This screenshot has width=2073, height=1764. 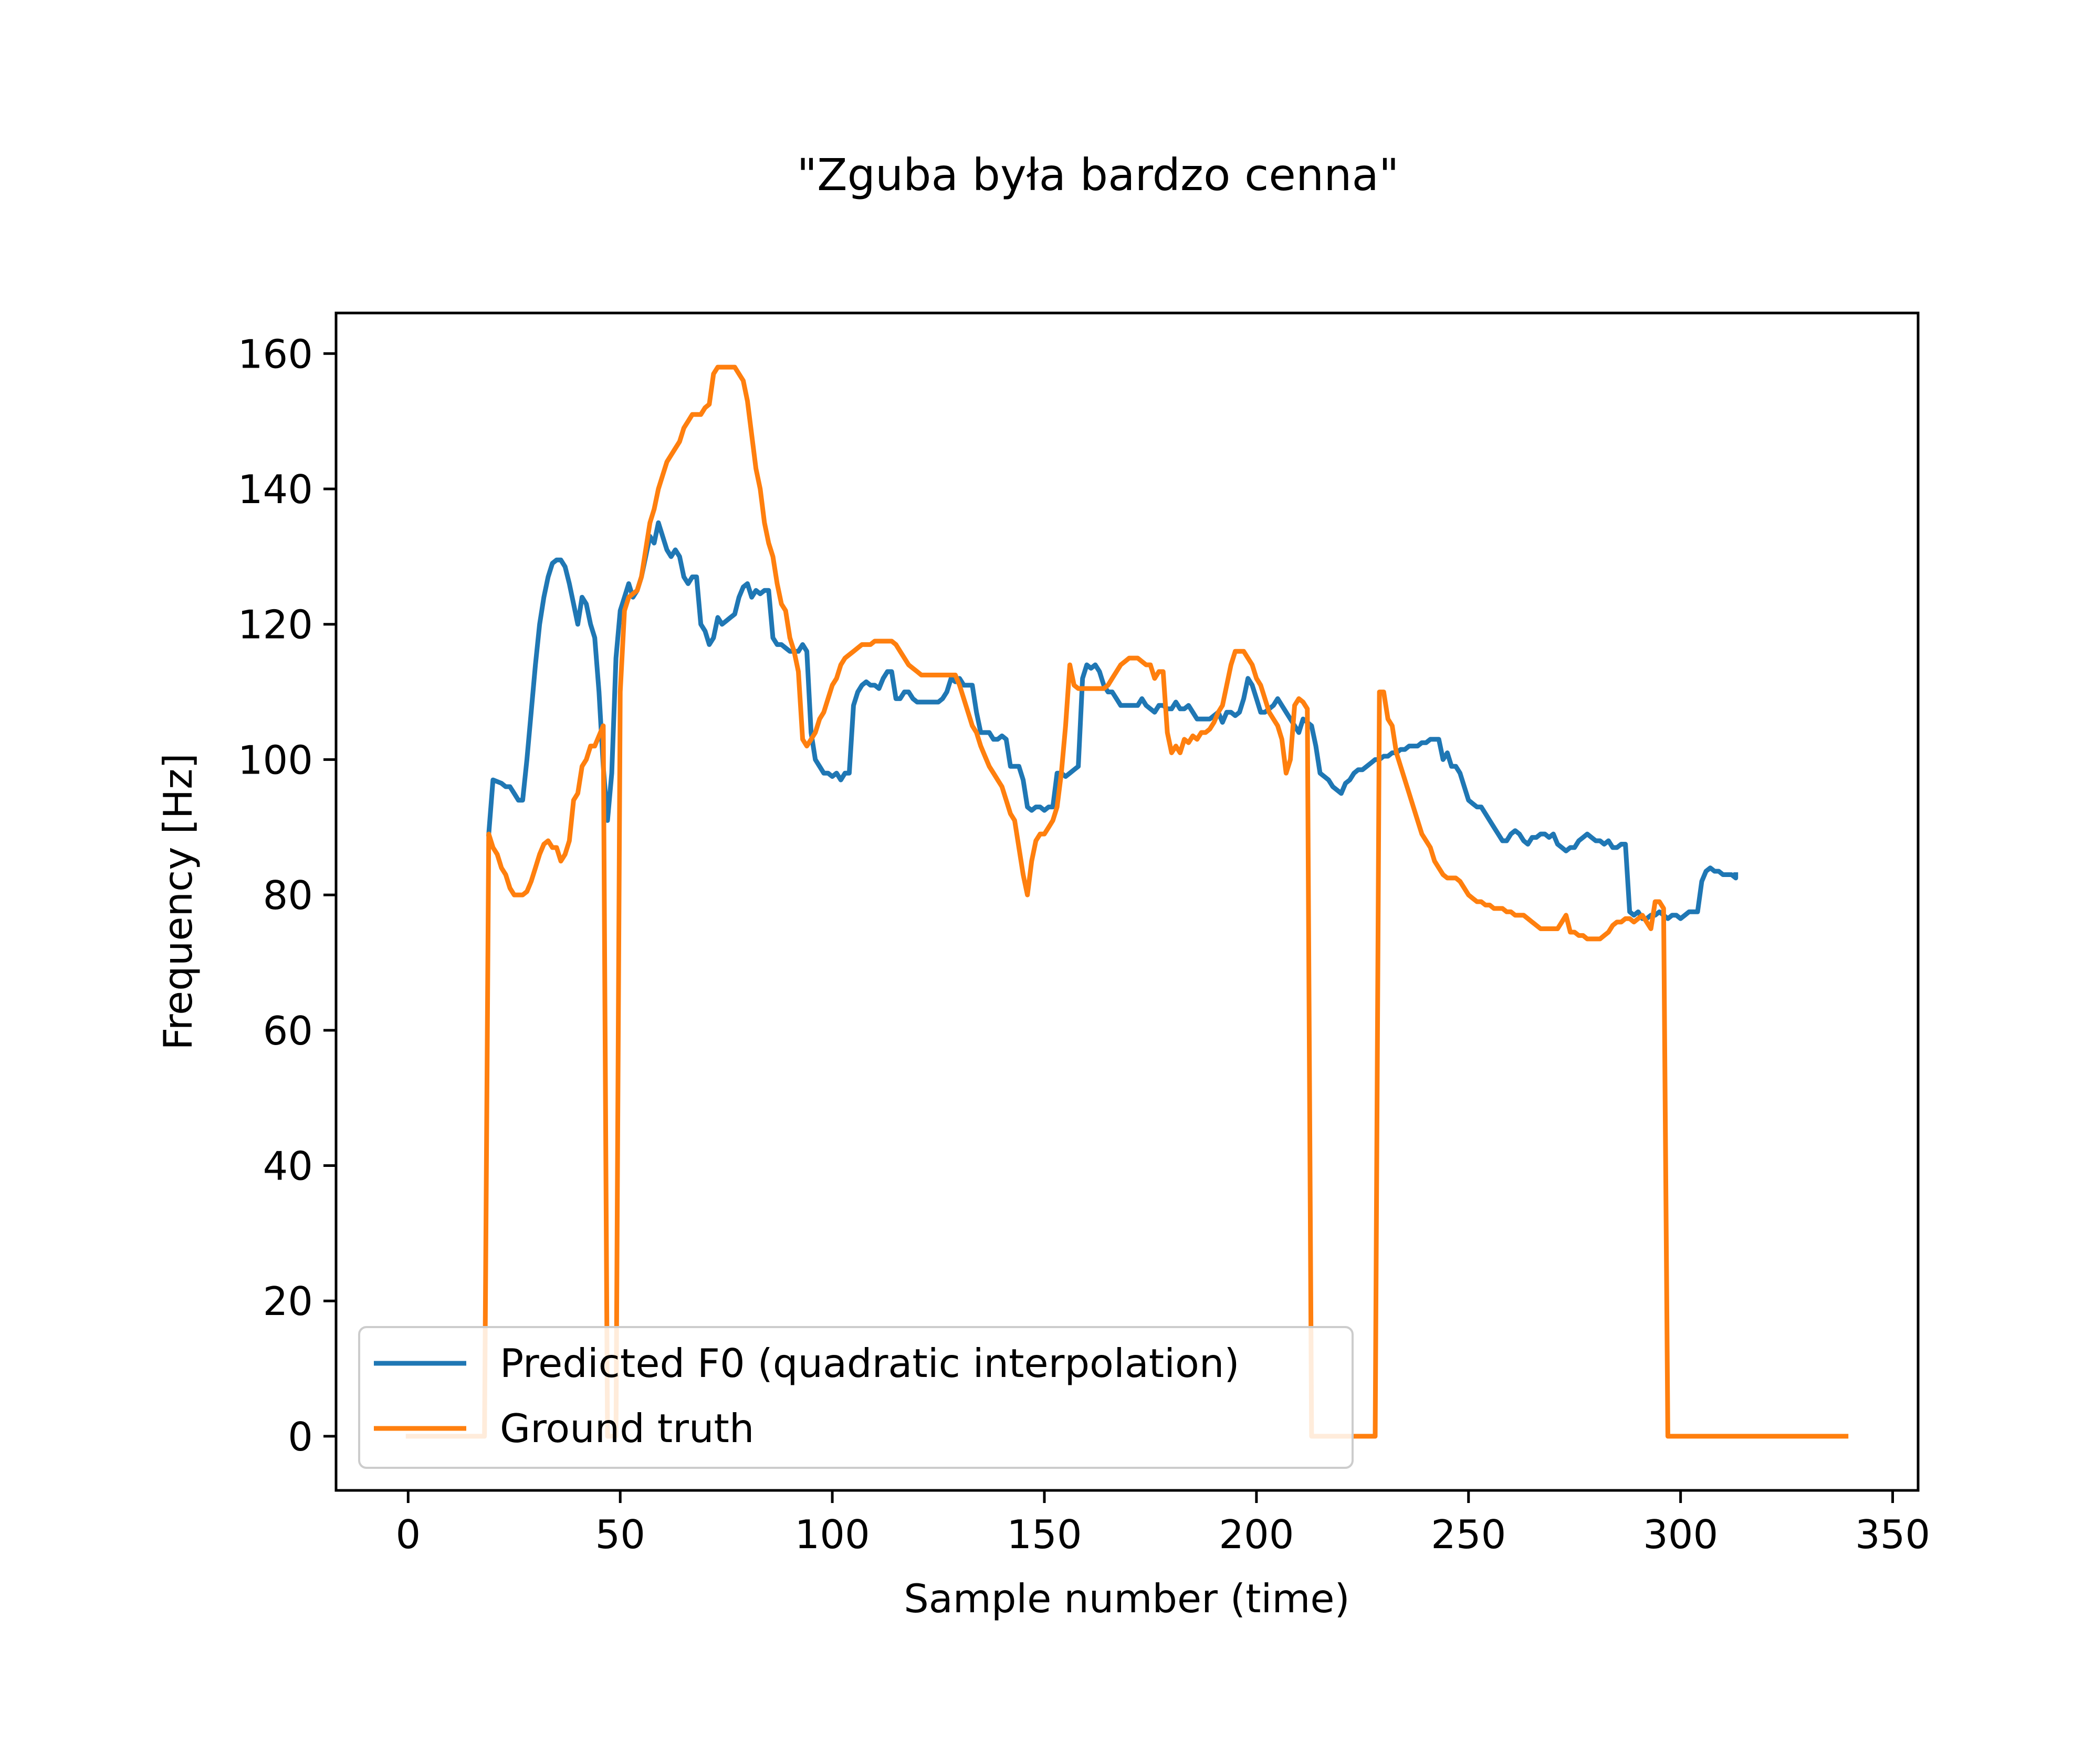 What do you see at coordinates (1468, 1534) in the screenshot?
I see `x-tick-label: 250` at bounding box center [1468, 1534].